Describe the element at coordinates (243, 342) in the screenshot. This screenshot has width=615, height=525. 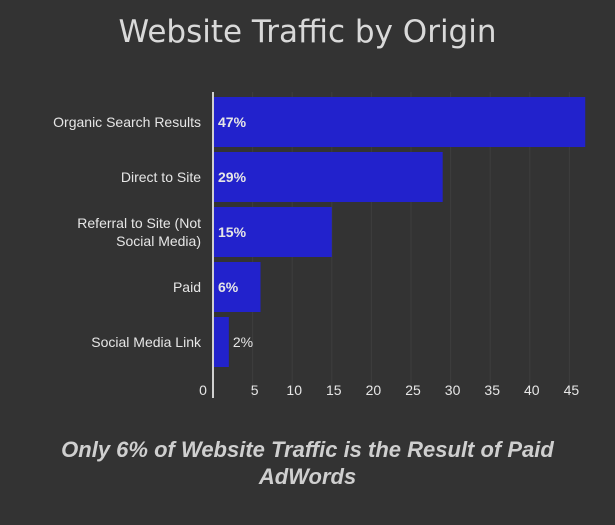
I see `data-label: 2%` at that location.